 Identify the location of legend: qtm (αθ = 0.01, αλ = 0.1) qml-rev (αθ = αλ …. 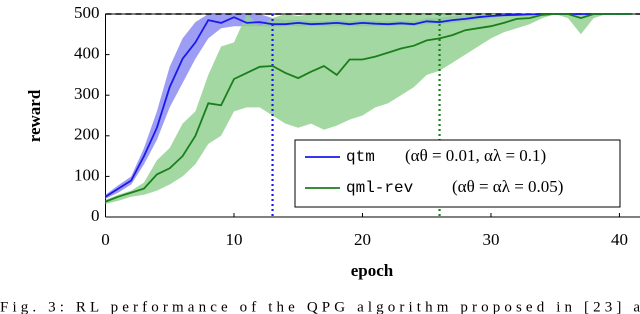
(457, 173).